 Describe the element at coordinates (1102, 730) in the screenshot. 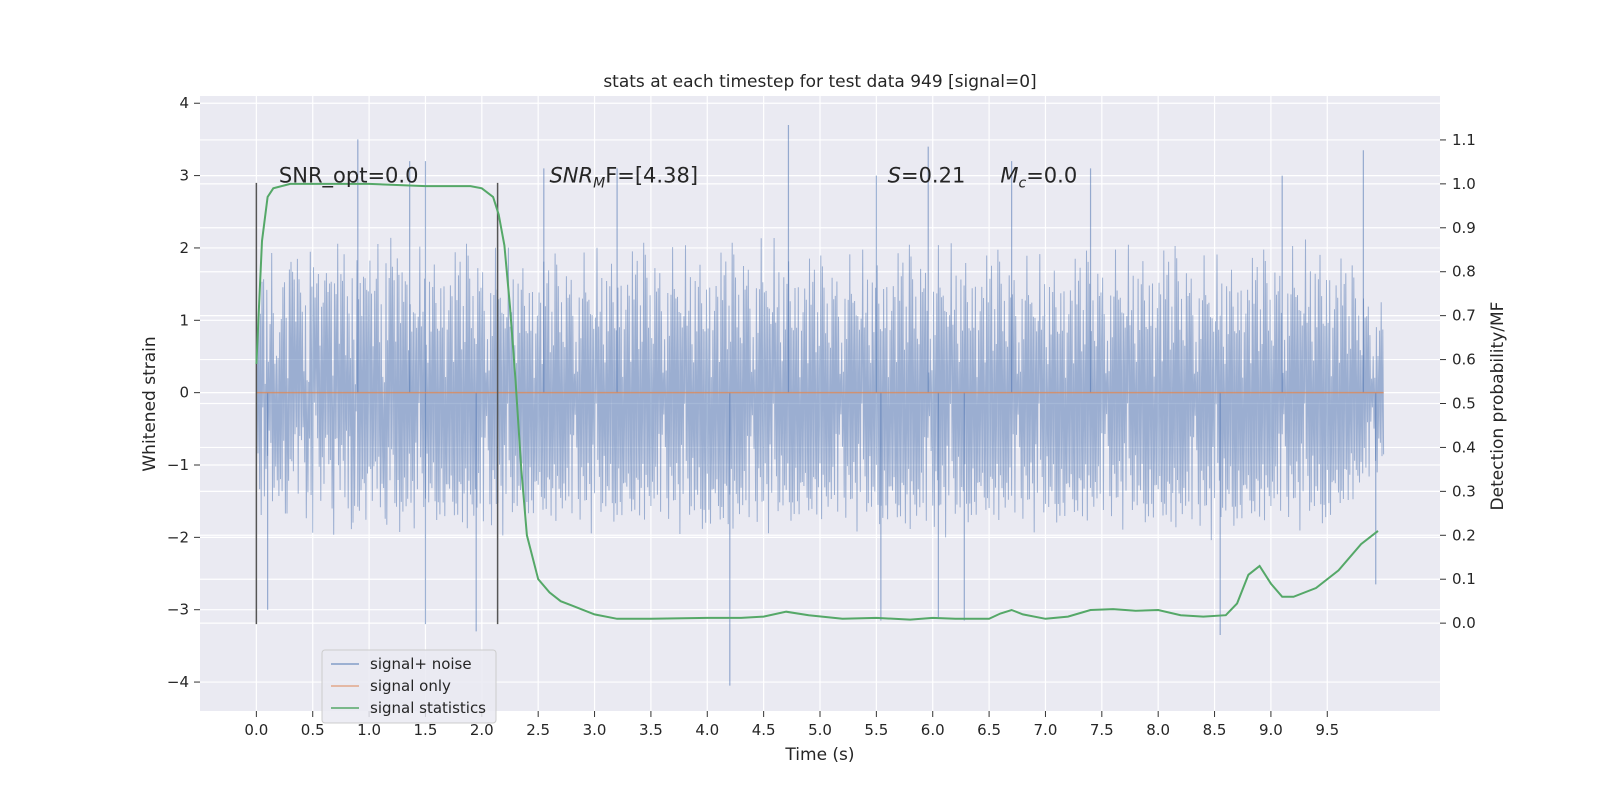

I see `x-tick-label: 7.5` at that location.